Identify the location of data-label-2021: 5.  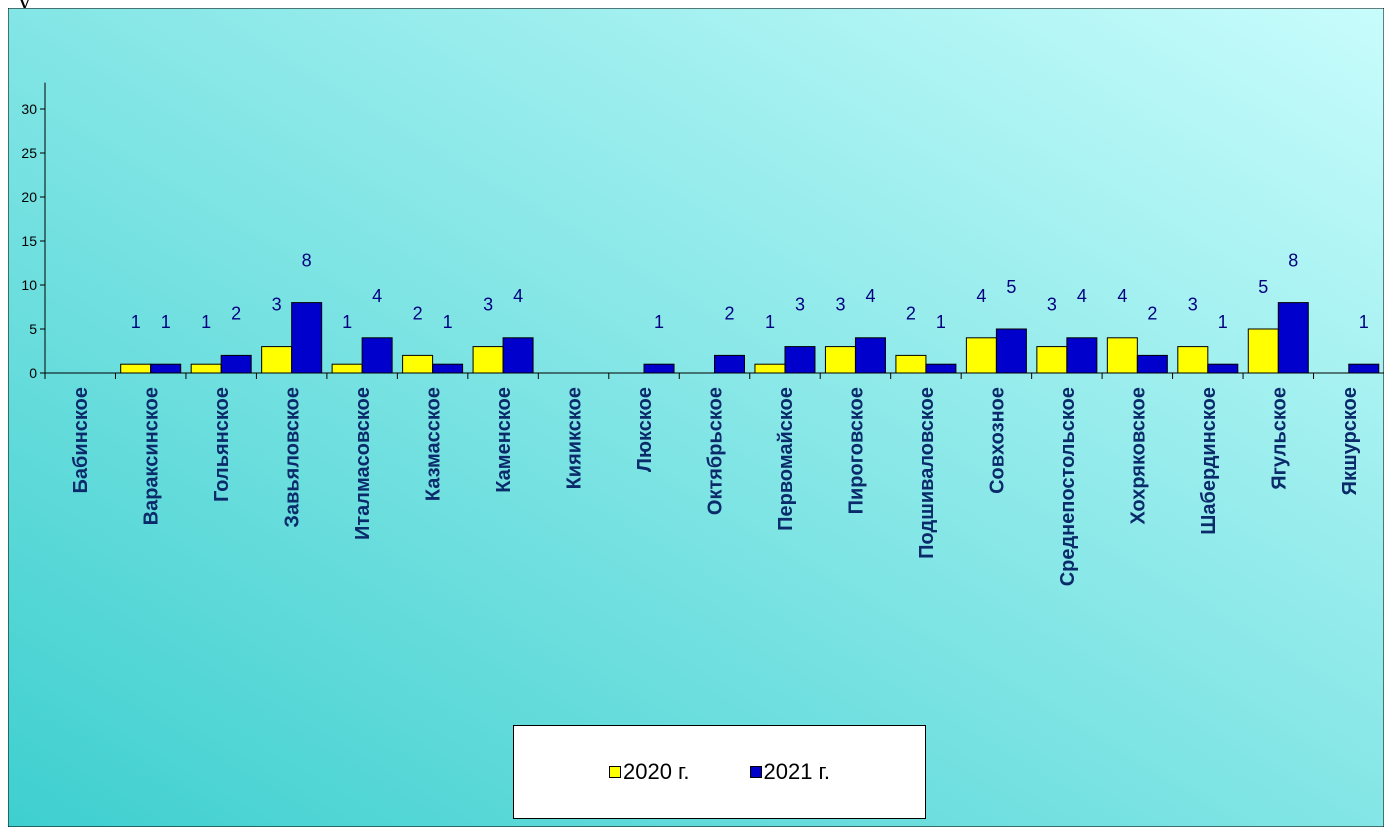
(1011, 287).